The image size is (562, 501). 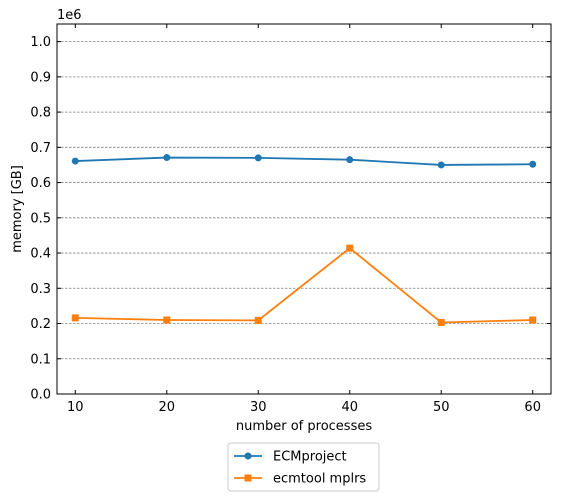 I want to click on legend-frame, so click(x=303, y=467).